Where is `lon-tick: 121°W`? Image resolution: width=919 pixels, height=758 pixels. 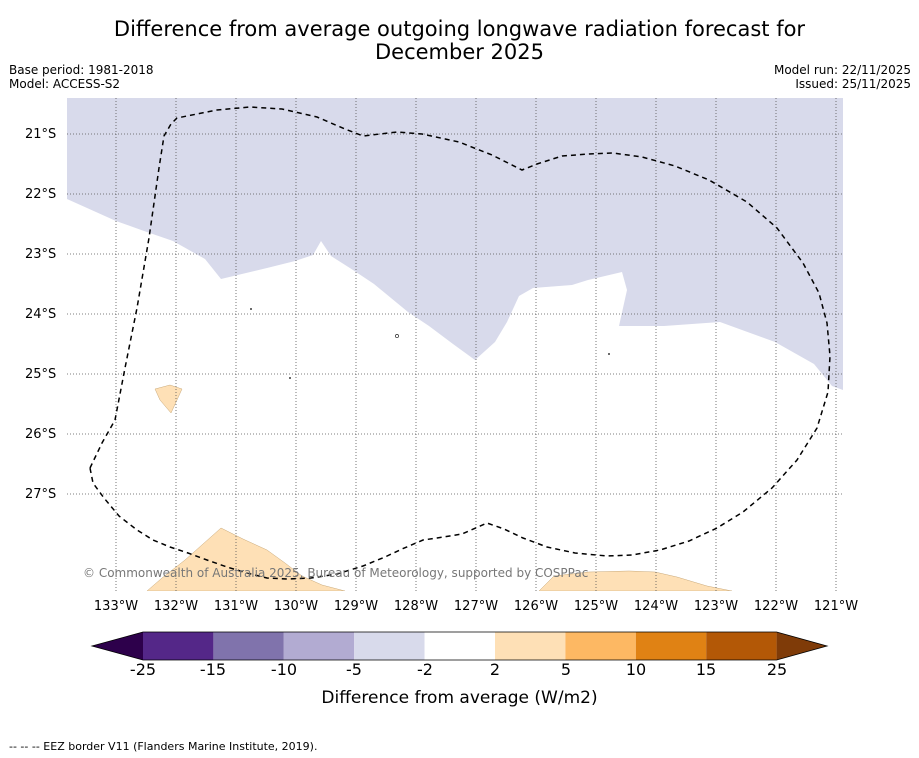 lon-tick: 121°W is located at coordinates (836, 606).